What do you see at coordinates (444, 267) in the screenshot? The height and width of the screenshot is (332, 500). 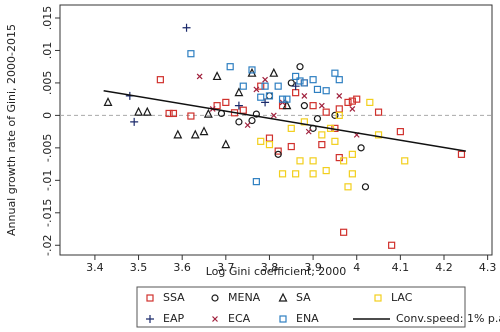 I see `x-tick-label: 4.2` at bounding box center [444, 267].